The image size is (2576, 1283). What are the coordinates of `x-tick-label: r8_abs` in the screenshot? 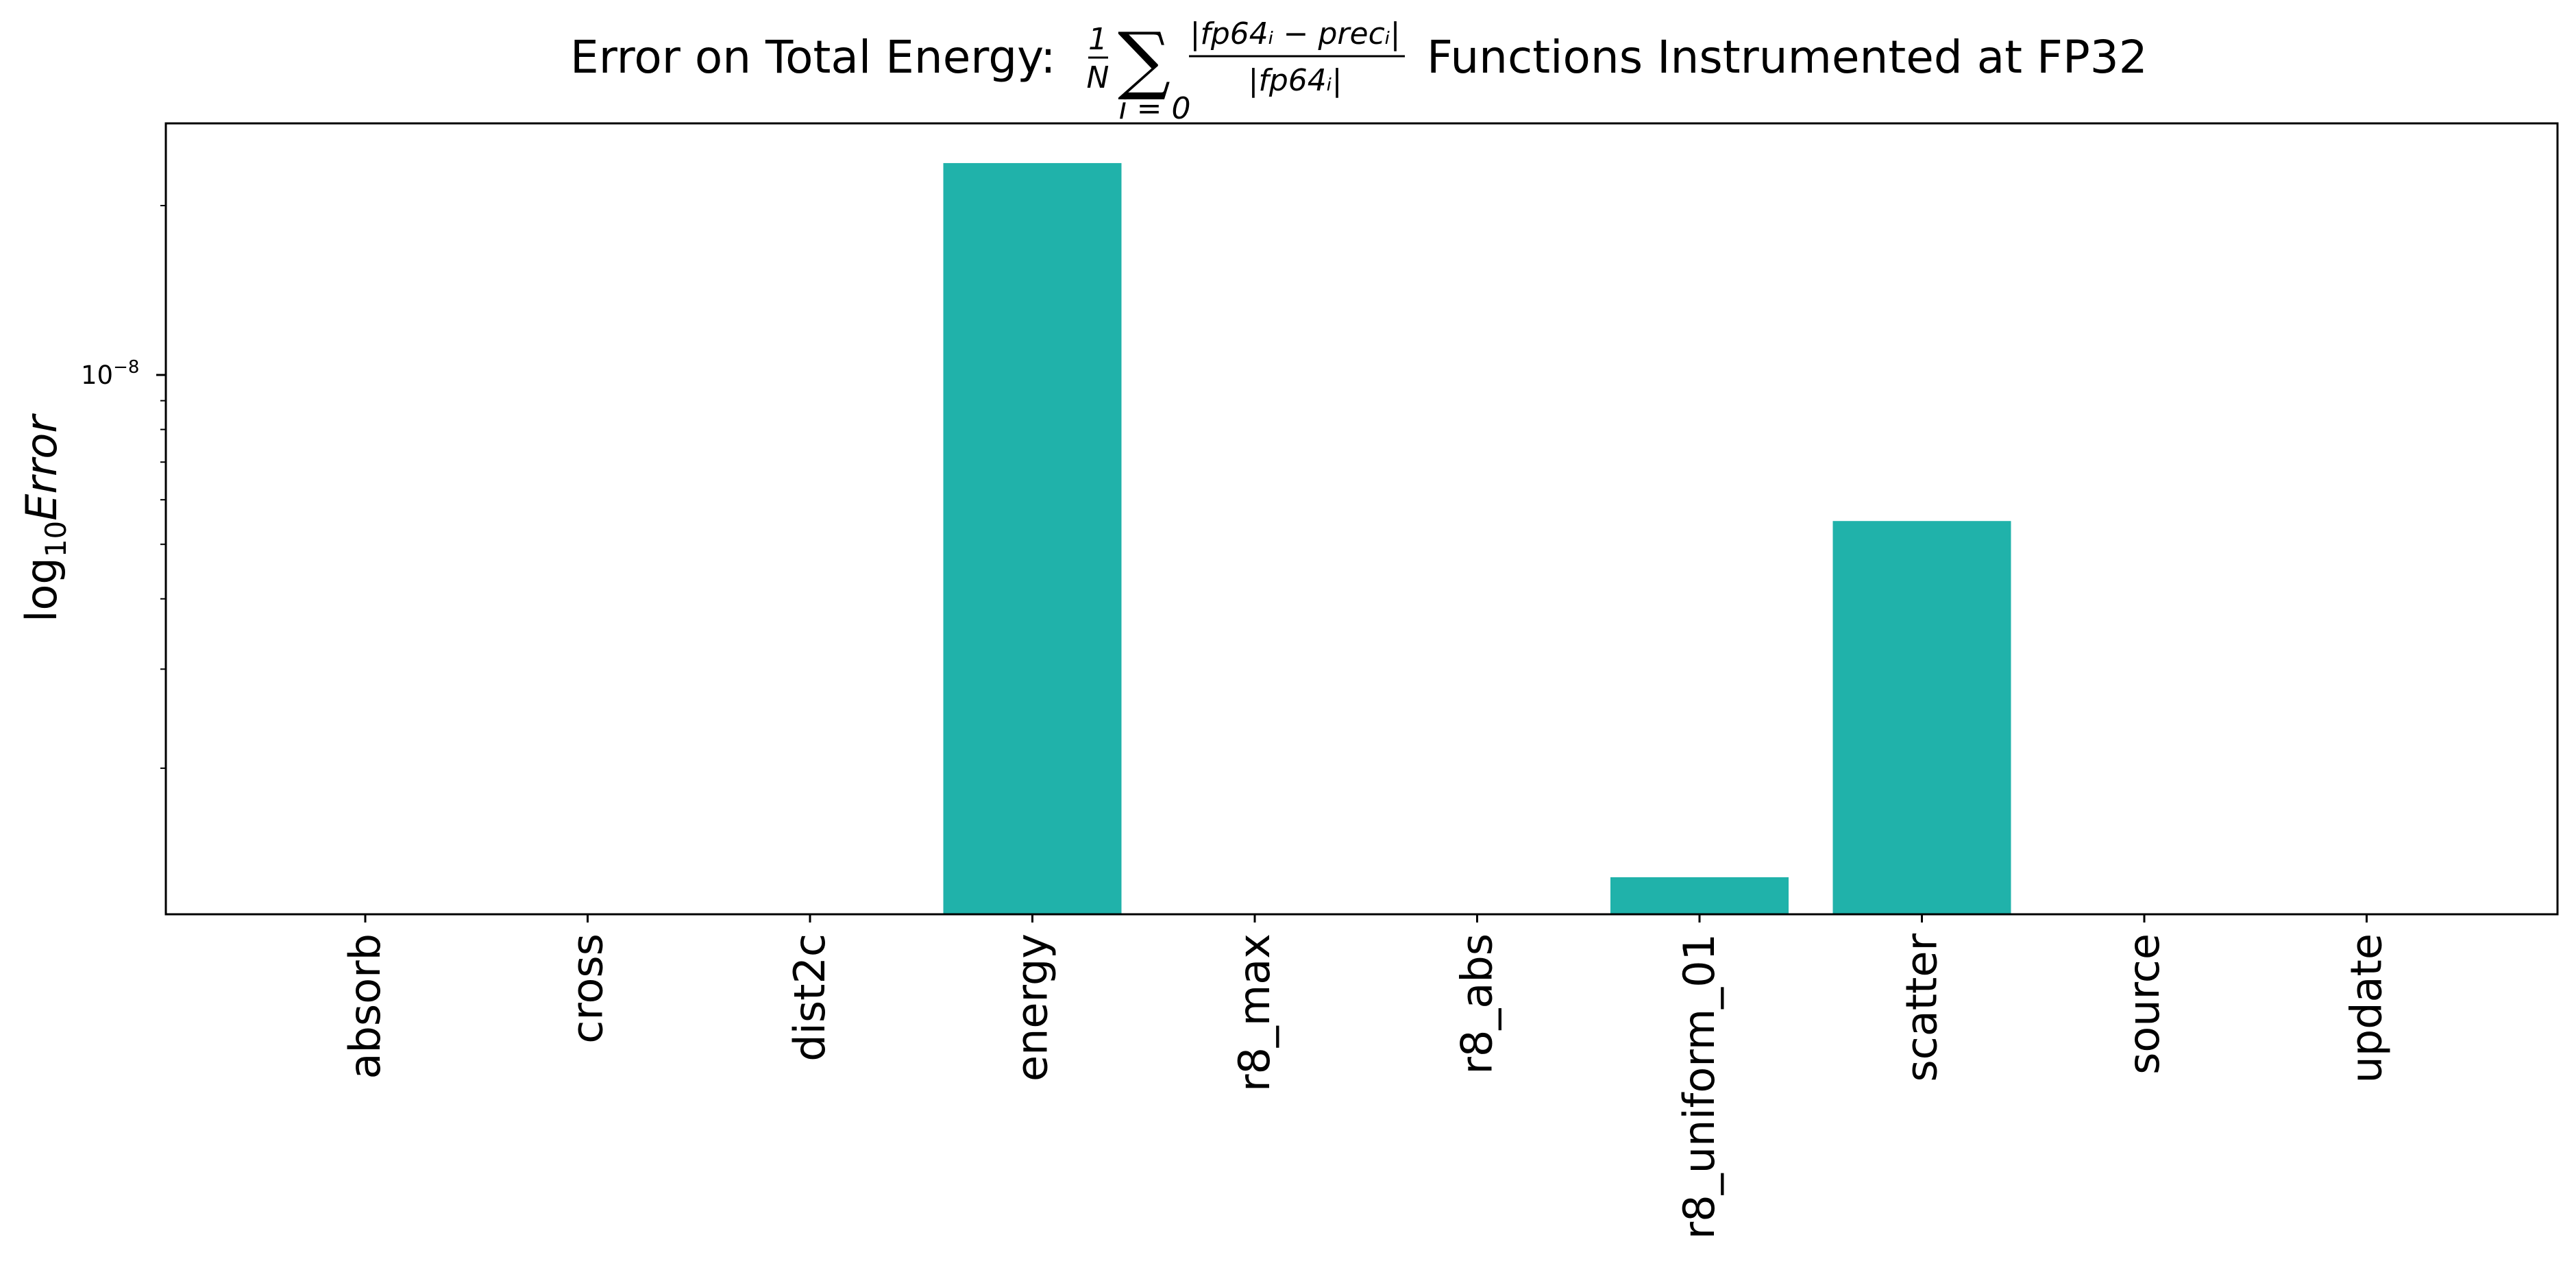 It's located at (1477, 1004).